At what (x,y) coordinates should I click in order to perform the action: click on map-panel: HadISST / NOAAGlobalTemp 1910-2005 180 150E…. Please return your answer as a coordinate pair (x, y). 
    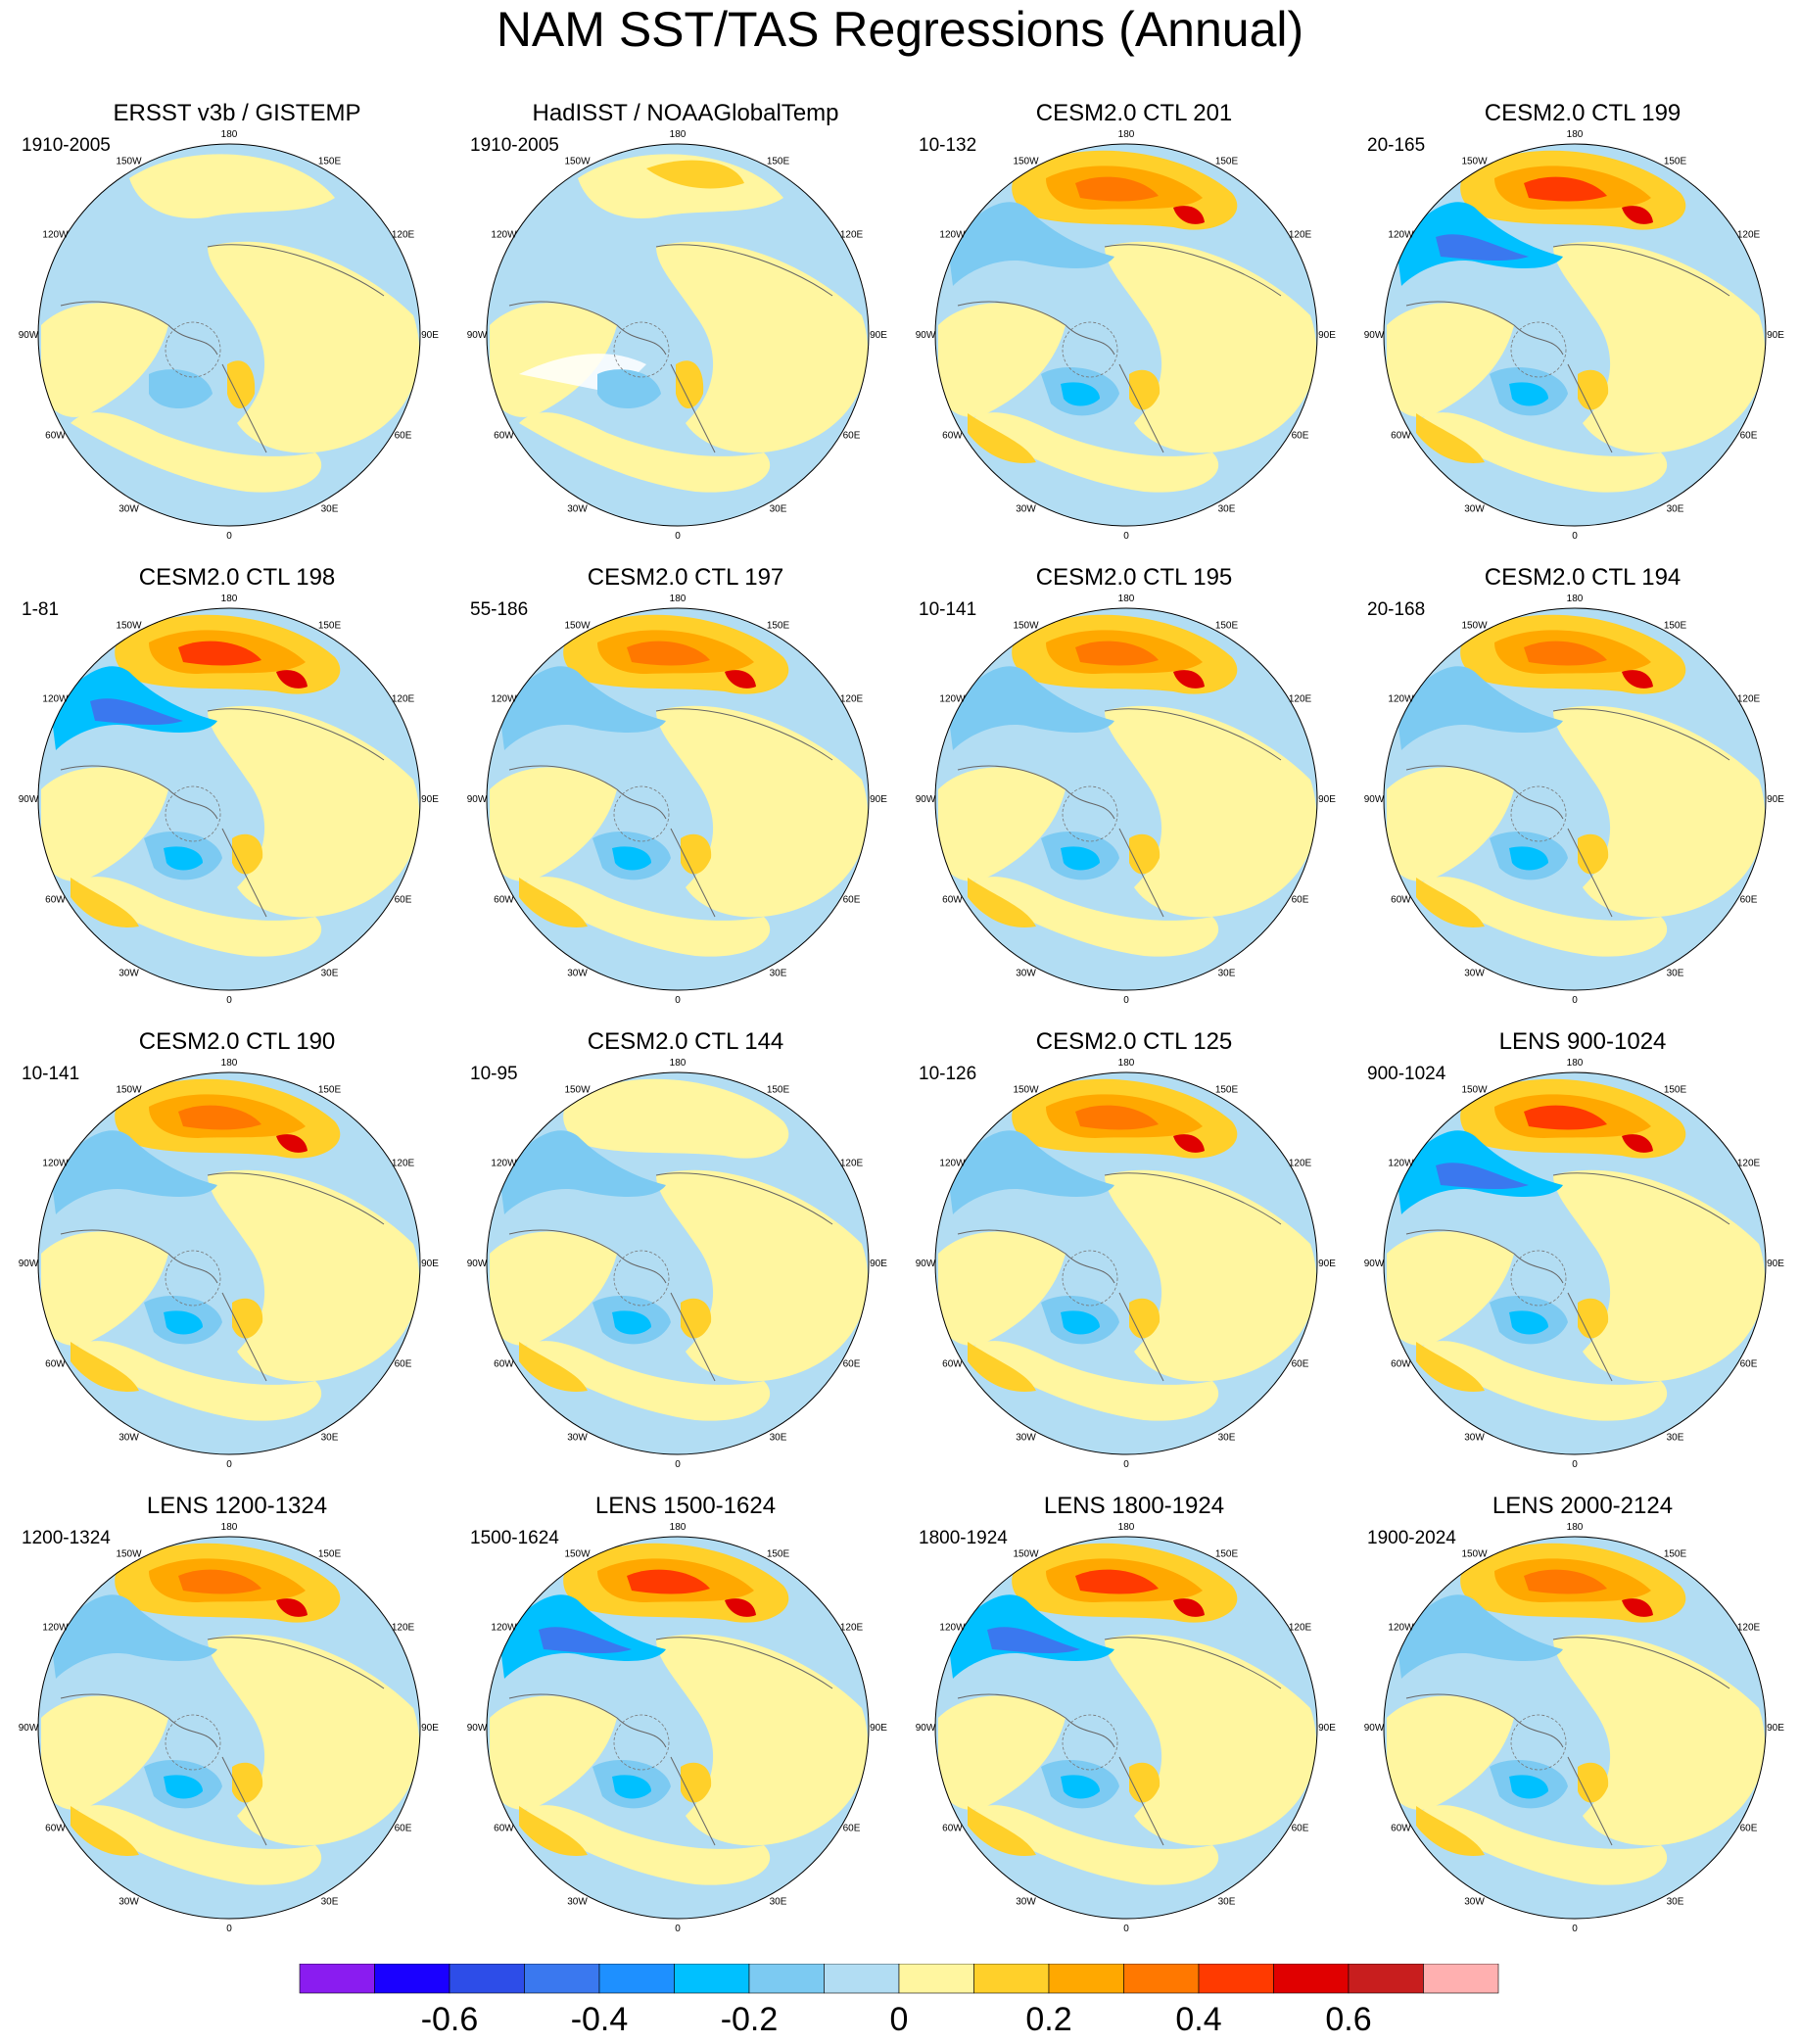
    Looking at the image, I should click on (685, 330).